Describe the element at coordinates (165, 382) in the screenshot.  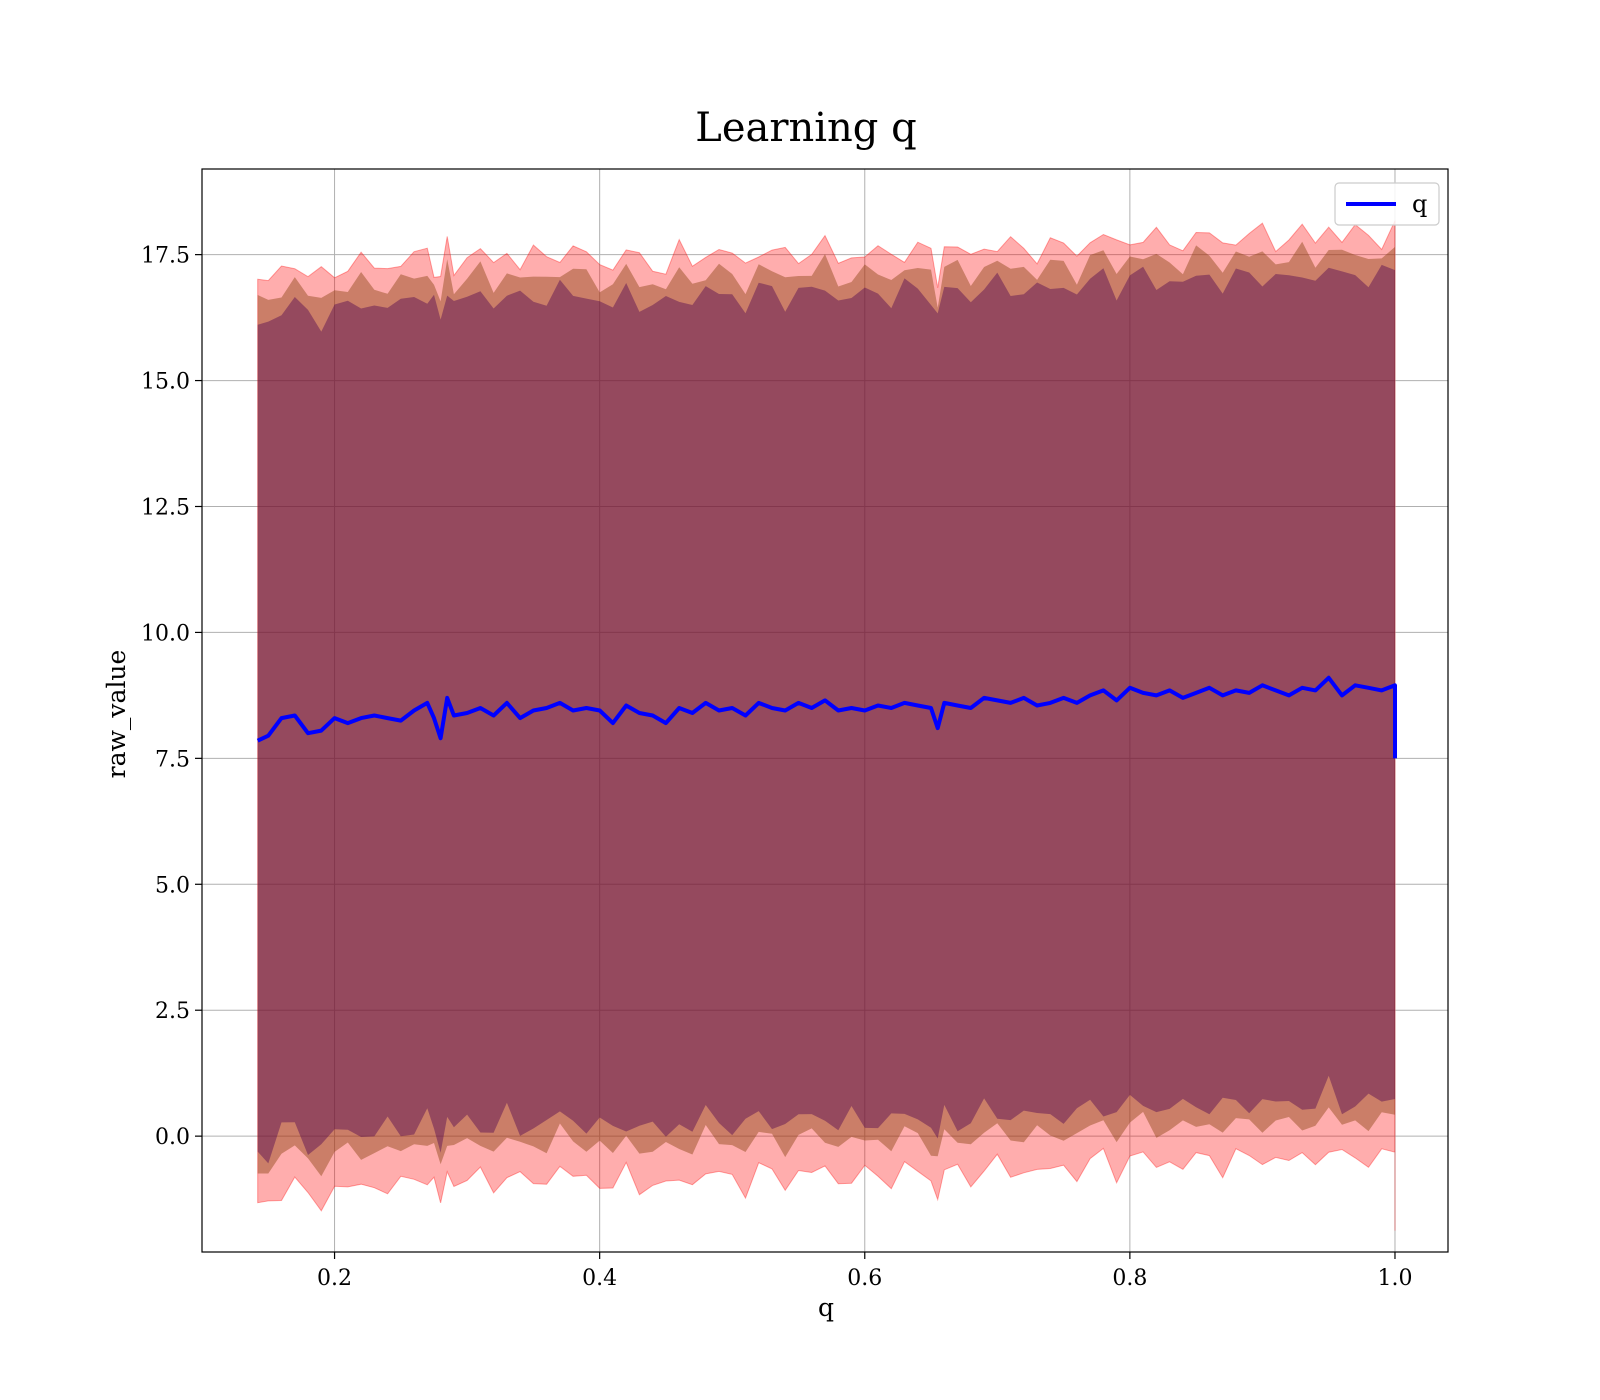
I see `y-tick-label-6: 15.0` at that location.